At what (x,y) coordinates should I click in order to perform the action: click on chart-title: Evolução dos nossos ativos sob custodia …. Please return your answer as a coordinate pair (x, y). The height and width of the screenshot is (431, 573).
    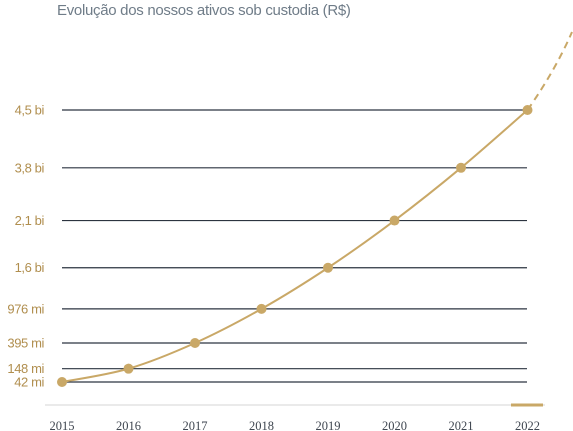
    Looking at the image, I should click on (204, 10).